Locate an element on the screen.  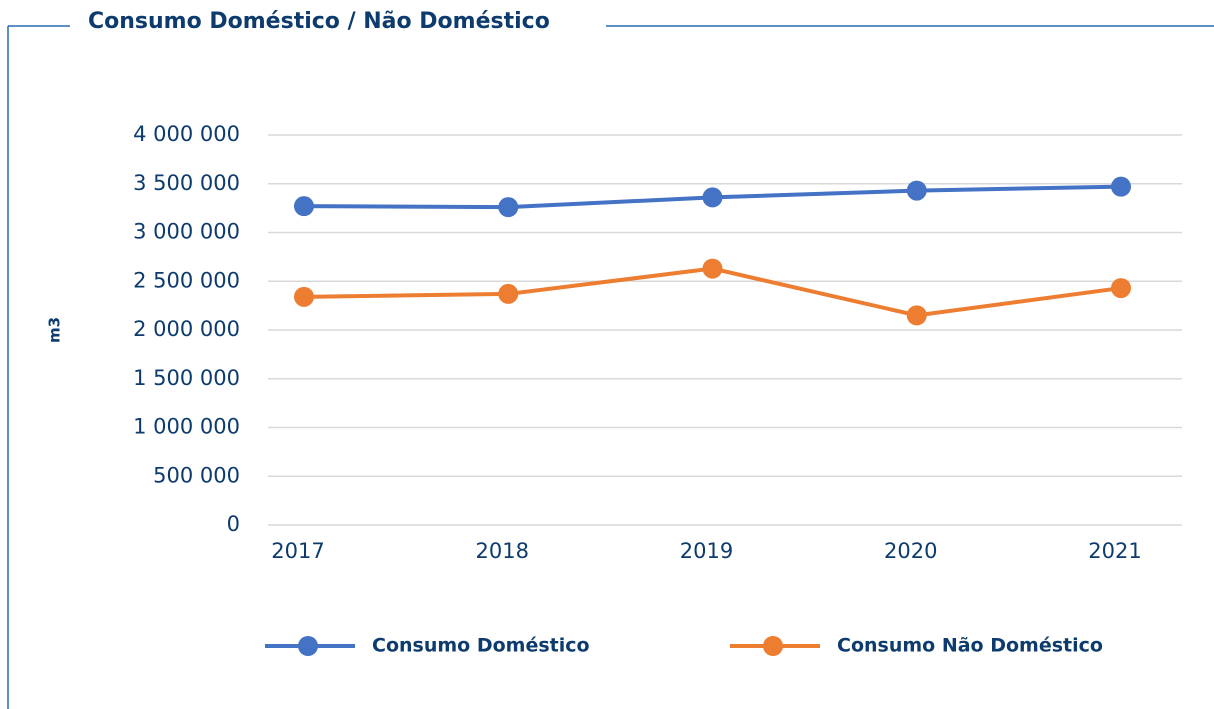
x-tick-label: 2020 is located at coordinates (910, 551).